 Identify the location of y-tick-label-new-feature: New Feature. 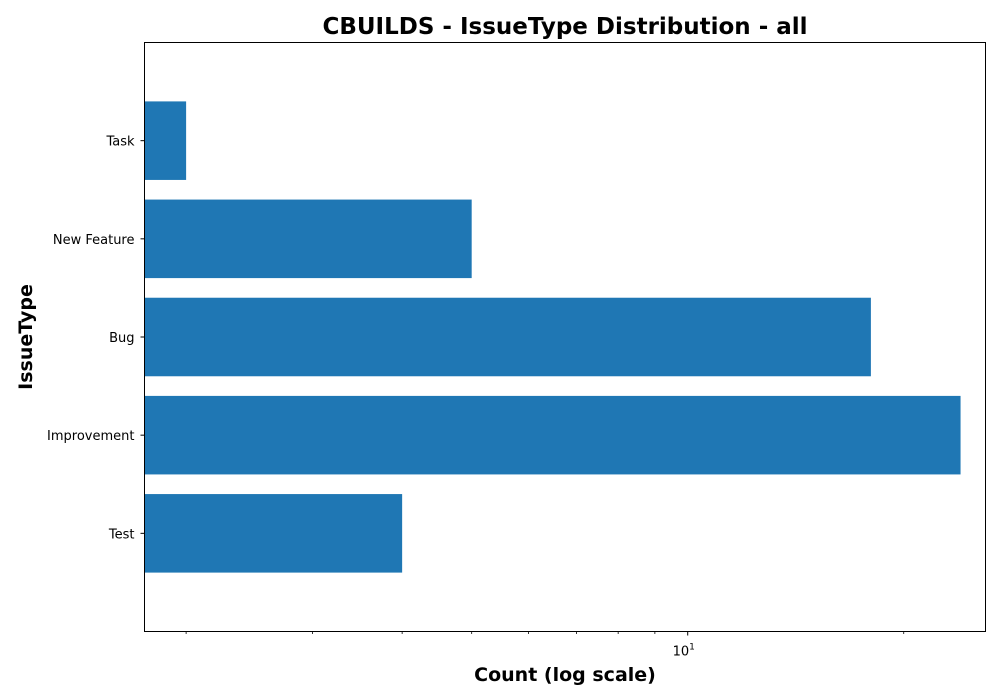
(94, 240).